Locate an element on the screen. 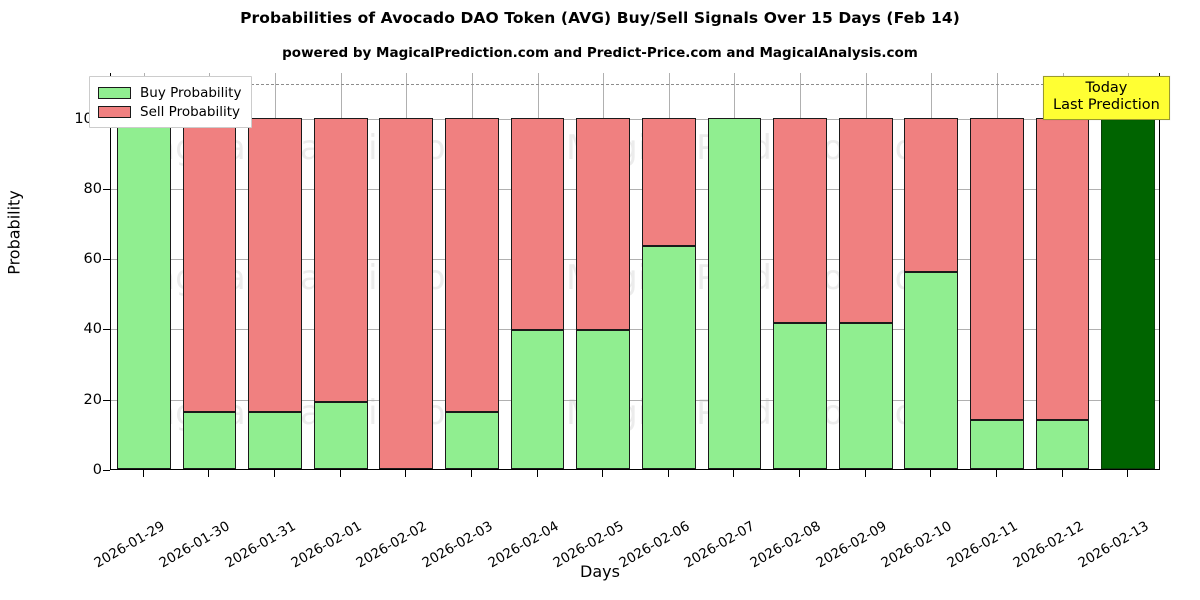 The height and width of the screenshot is (600, 1200). y-tick-label: 20 is located at coordinates (92, 399).